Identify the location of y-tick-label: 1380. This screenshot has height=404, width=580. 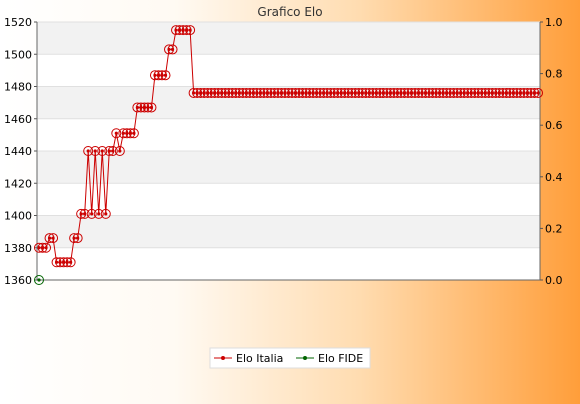
(18, 248).